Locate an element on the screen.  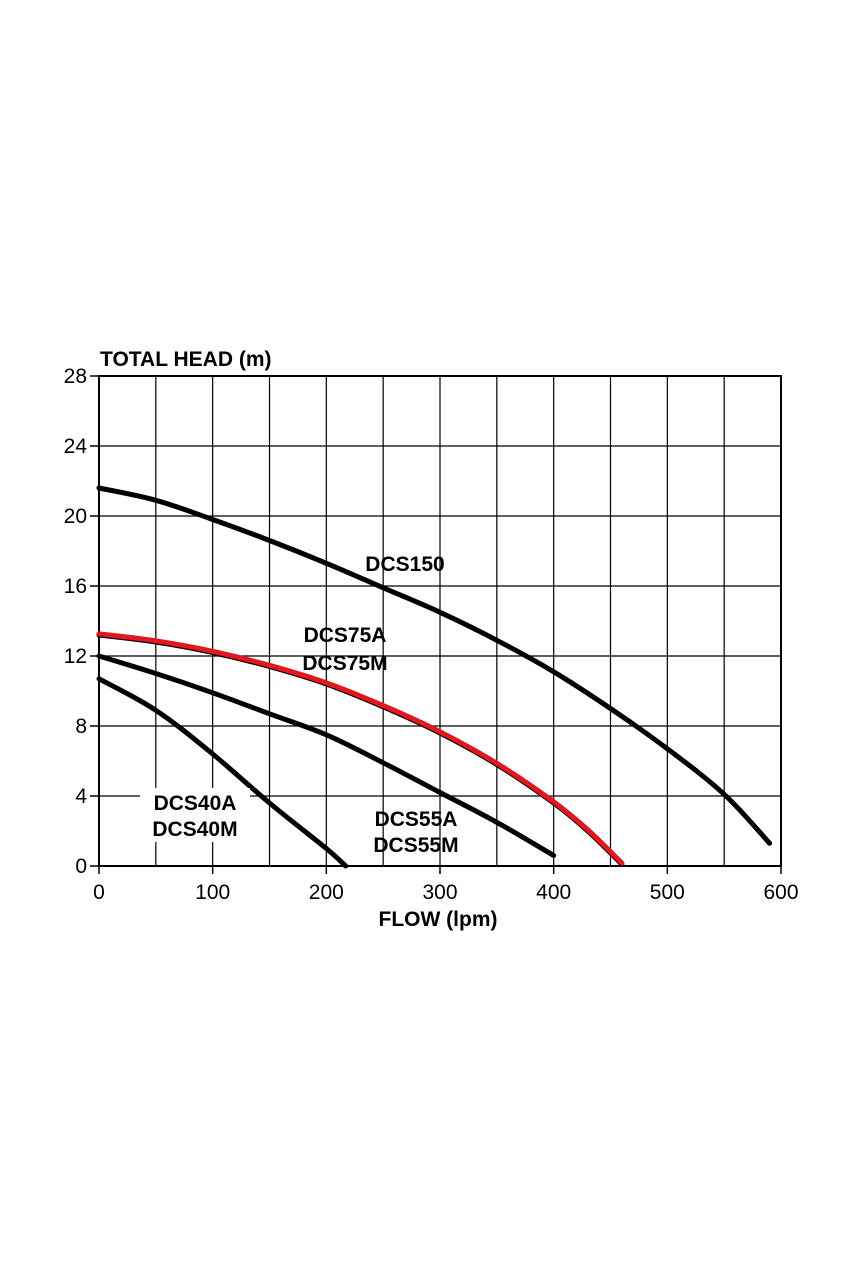
x-axis-title: FLOW (lpm) is located at coordinates (438, 919).